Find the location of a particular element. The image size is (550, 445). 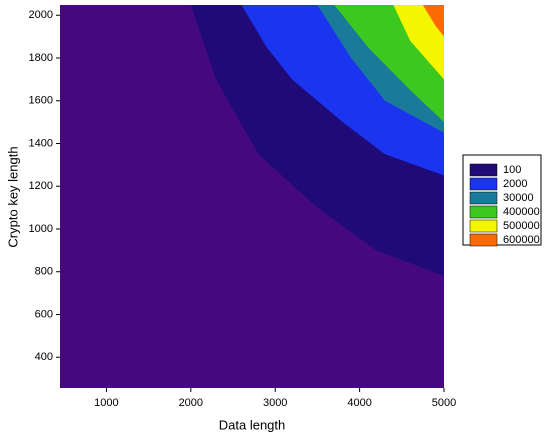

x-tick-label: 5000 is located at coordinates (444, 403).